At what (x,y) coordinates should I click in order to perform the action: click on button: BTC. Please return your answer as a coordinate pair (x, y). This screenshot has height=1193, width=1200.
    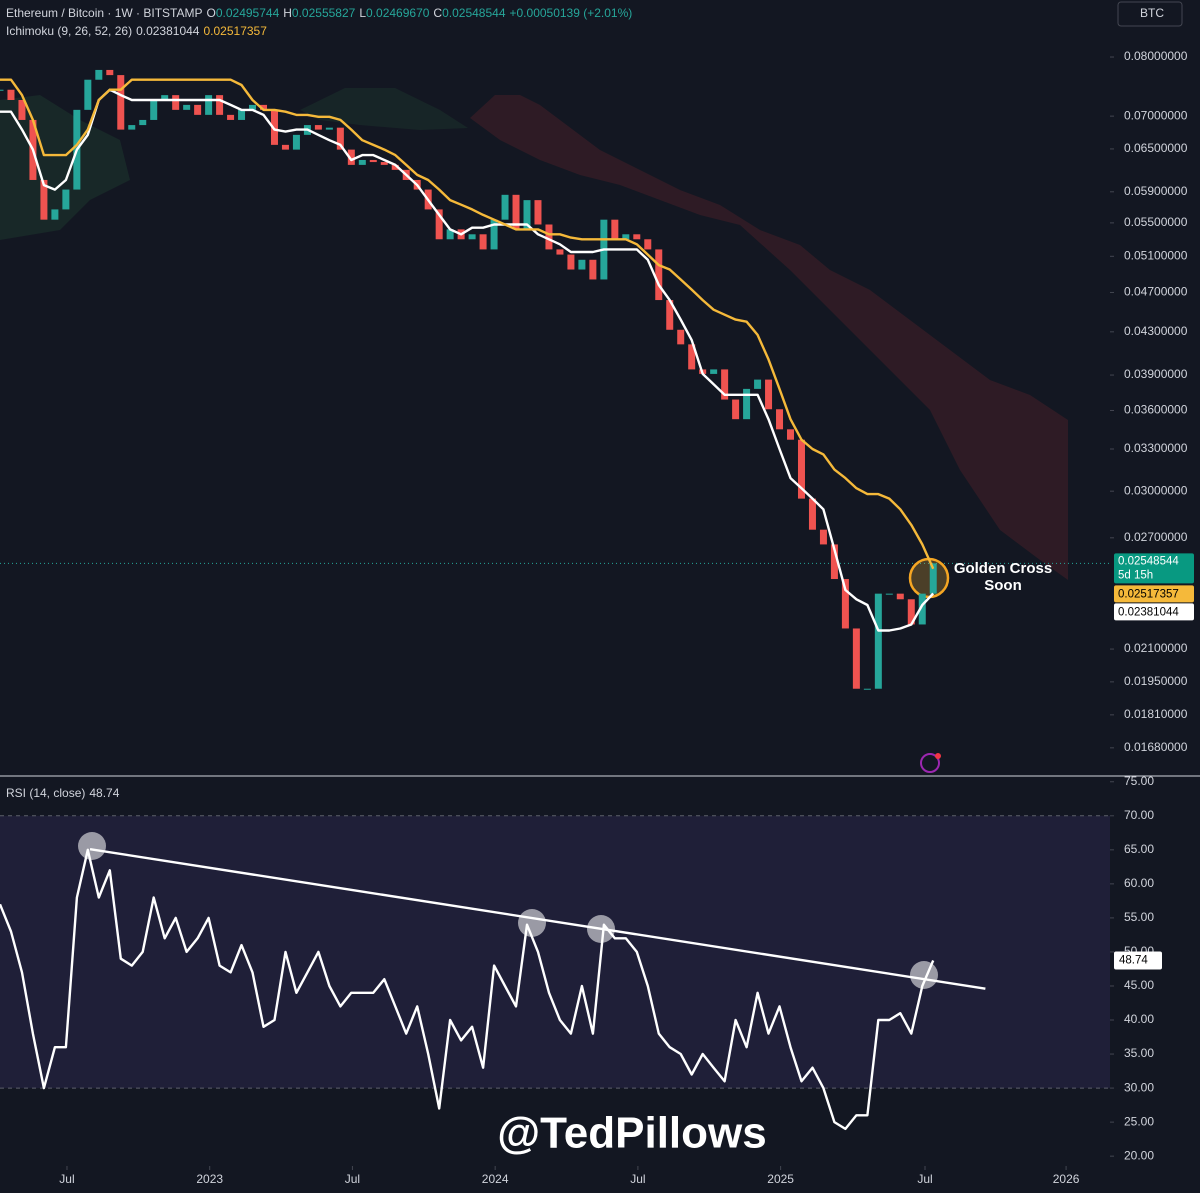
    Looking at the image, I should click on (1150, 14).